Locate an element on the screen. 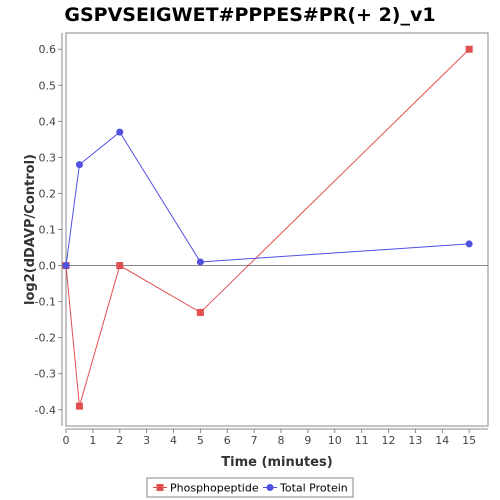 The height and width of the screenshot is (500, 500). legend: Phosphopeptide Total Protein is located at coordinates (250, 487).